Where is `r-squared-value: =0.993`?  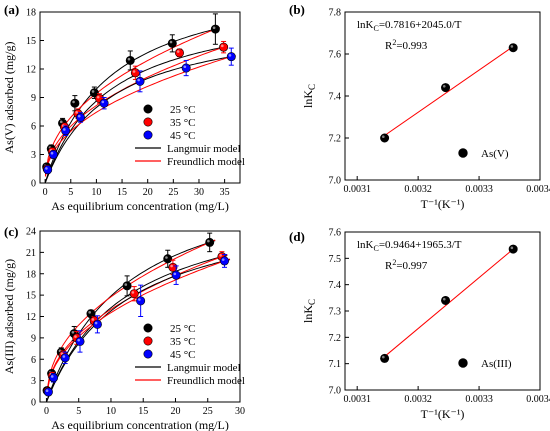 r-squared-value: =0.993 is located at coordinates (411, 46).